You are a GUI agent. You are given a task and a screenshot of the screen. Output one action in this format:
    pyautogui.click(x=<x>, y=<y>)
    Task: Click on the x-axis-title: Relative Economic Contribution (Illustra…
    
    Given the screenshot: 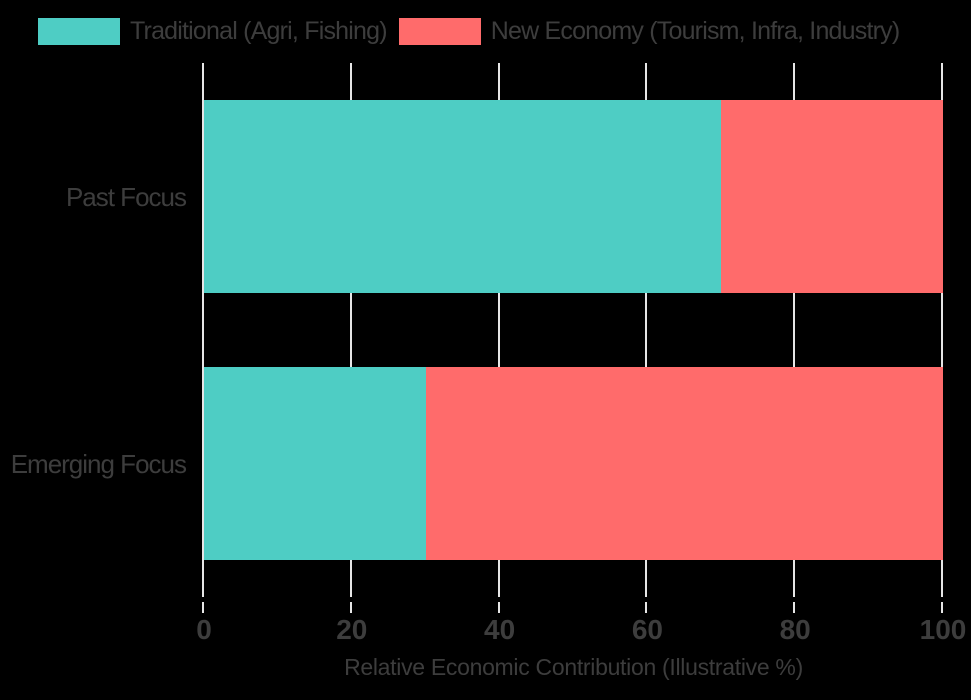 What is the action you would take?
    pyautogui.click(x=573, y=667)
    